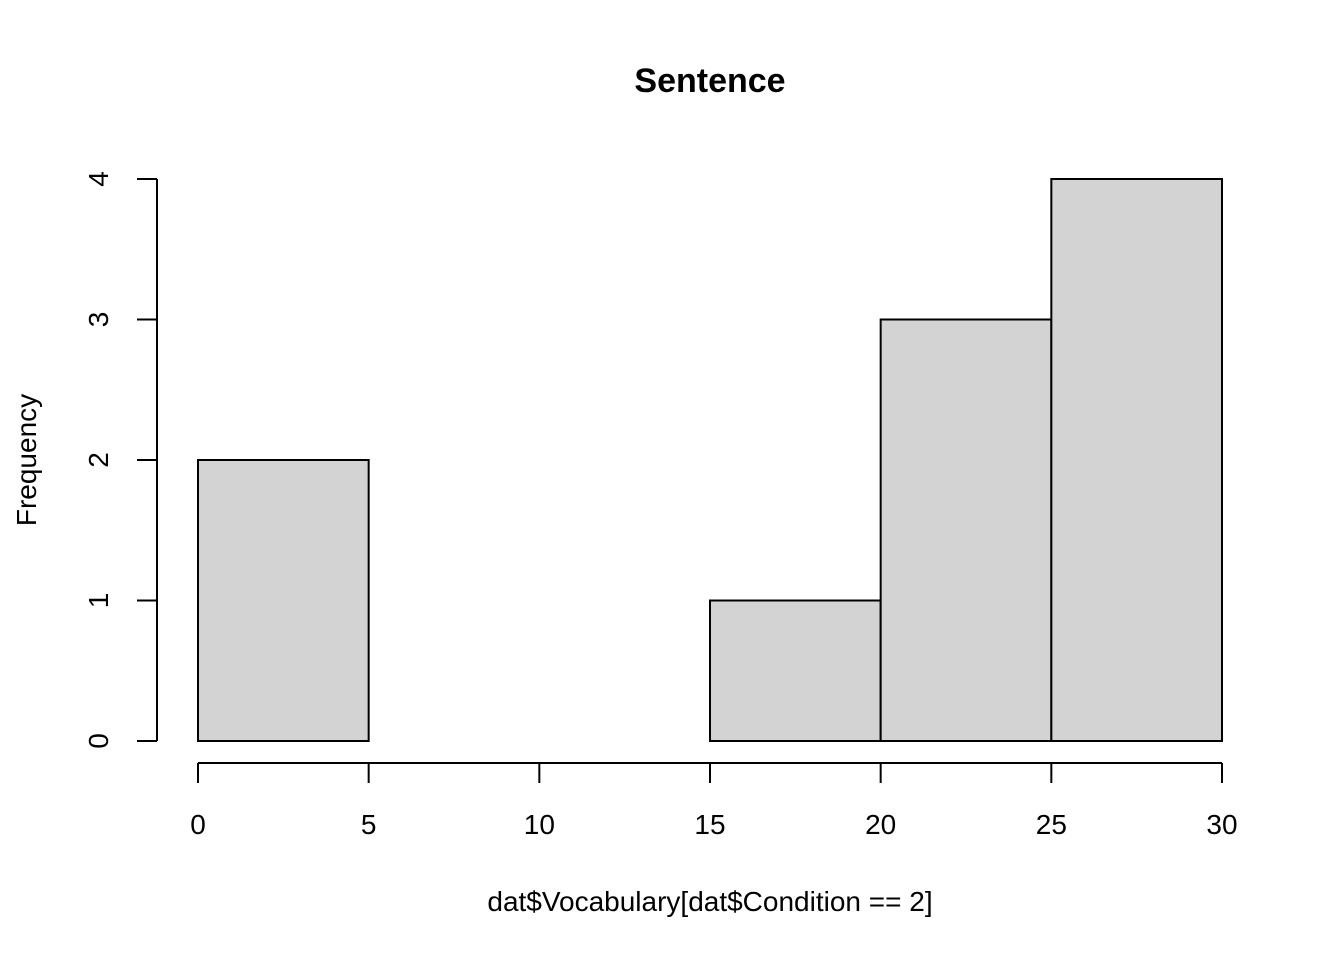  Describe the element at coordinates (880, 824) in the screenshot. I see `x-tick-label: 20` at that location.